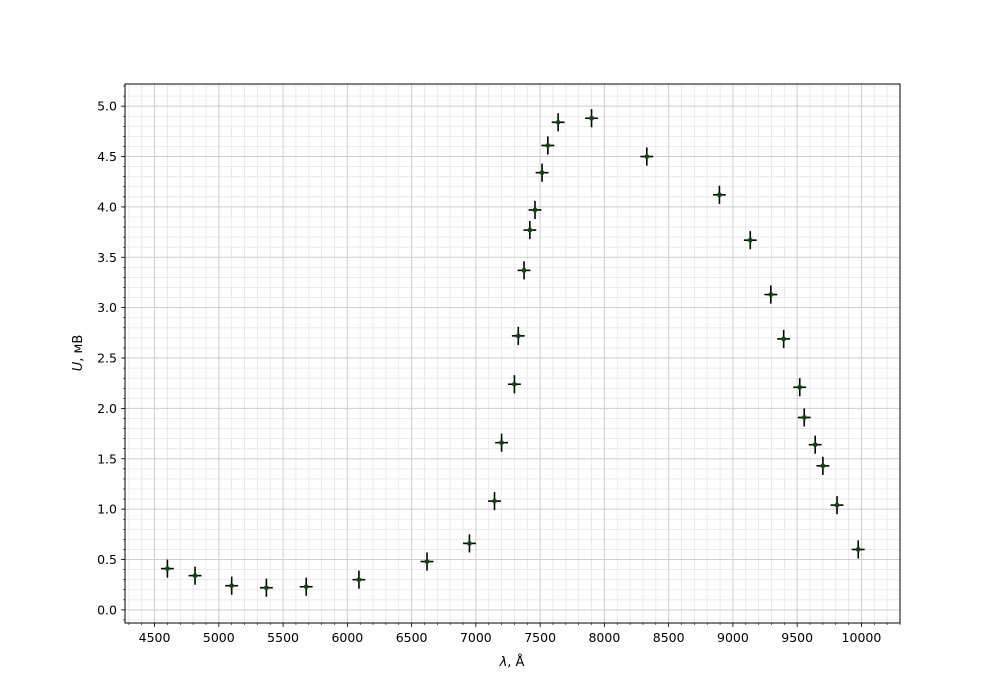 The width and height of the screenshot is (1000, 700). I want to click on x-tick-label: 4500, so click(155, 637).